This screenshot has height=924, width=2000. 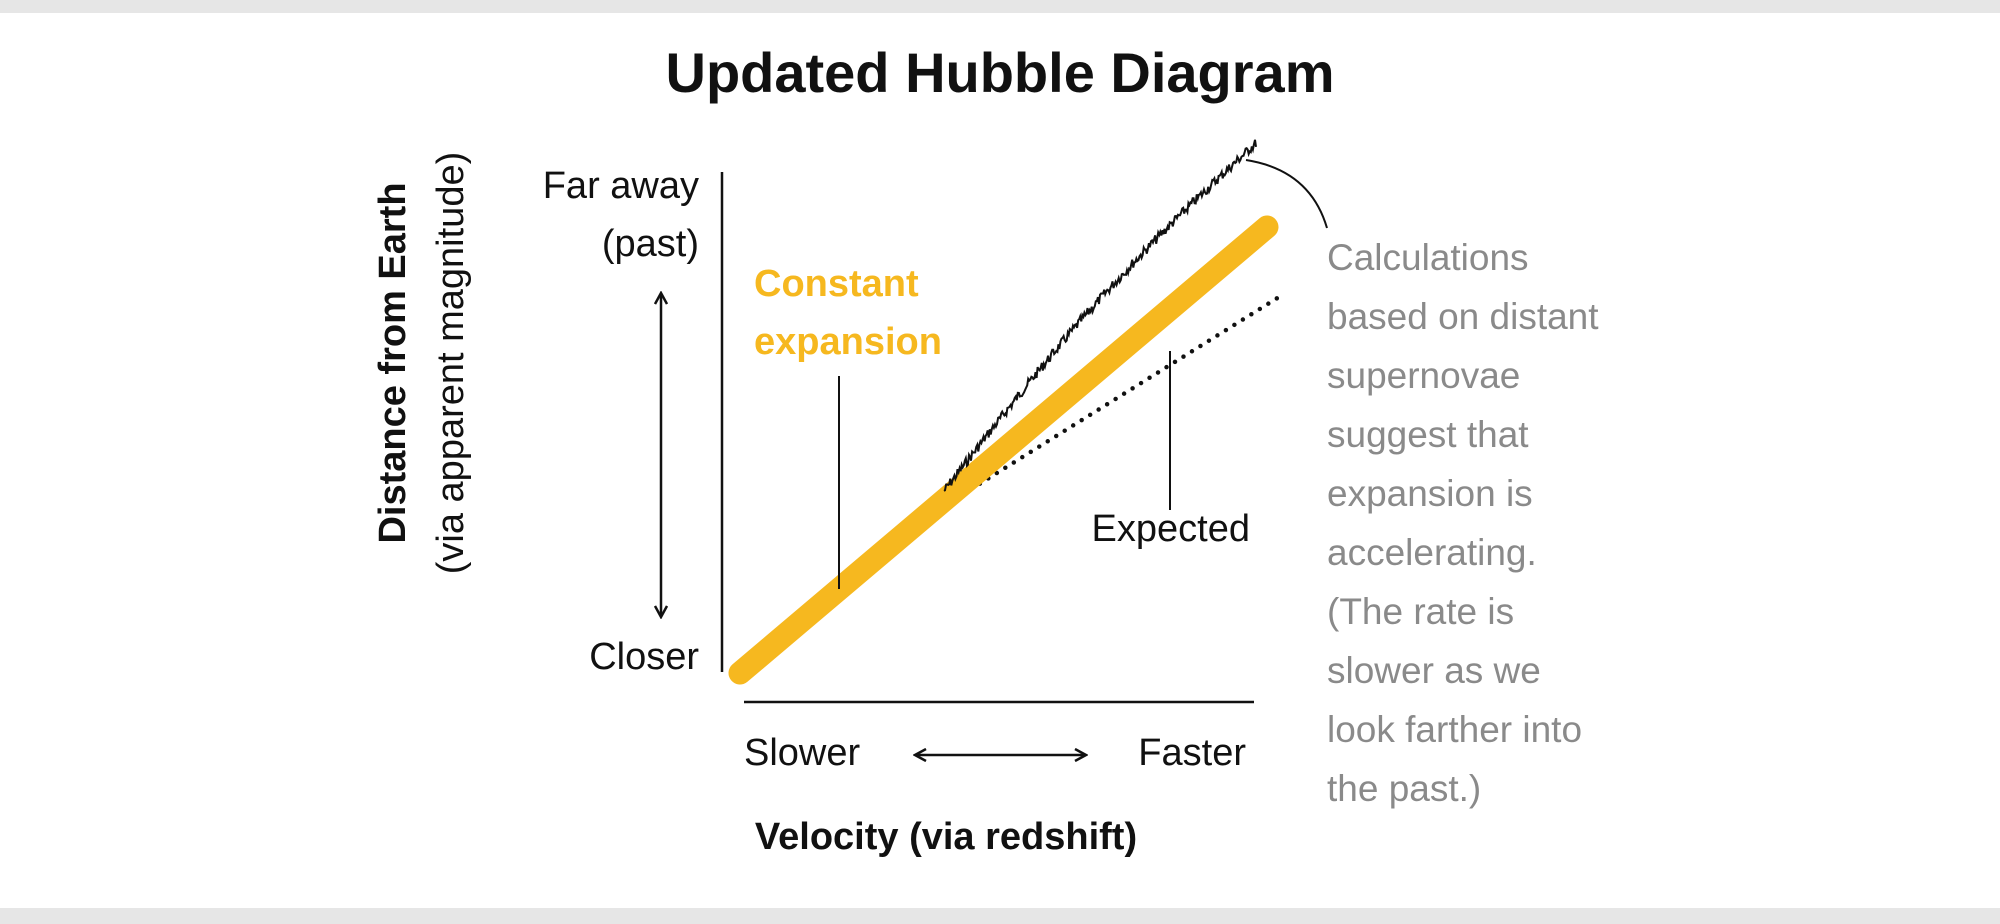 What do you see at coordinates (1100, 315) in the screenshot?
I see `observed-line` at bounding box center [1100, 315].